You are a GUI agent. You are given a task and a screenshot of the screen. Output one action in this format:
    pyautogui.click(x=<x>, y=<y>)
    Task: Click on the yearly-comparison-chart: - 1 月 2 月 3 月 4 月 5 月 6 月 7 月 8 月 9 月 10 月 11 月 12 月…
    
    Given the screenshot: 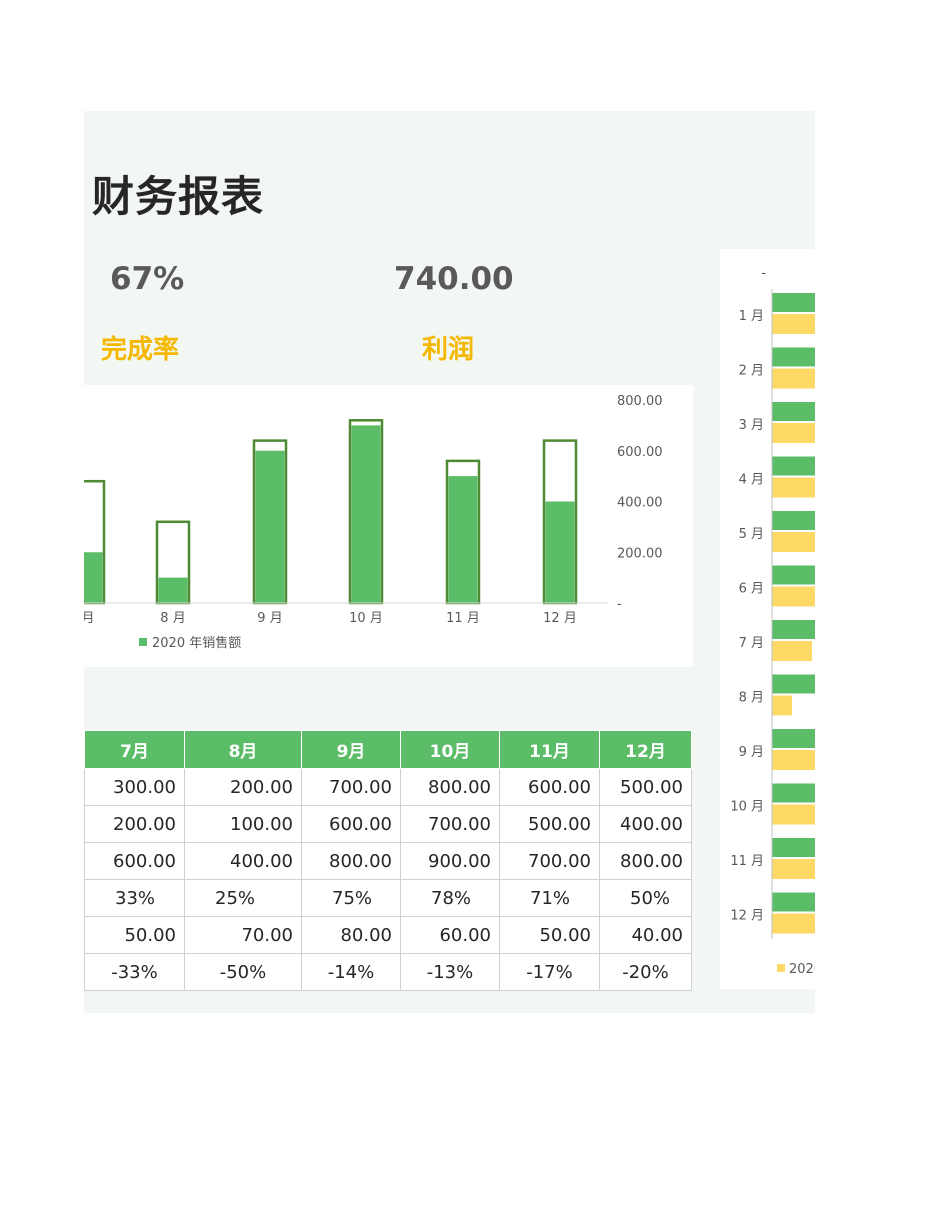 What is the action you would take?
    pyautogui.click(x=767, y=619)
    